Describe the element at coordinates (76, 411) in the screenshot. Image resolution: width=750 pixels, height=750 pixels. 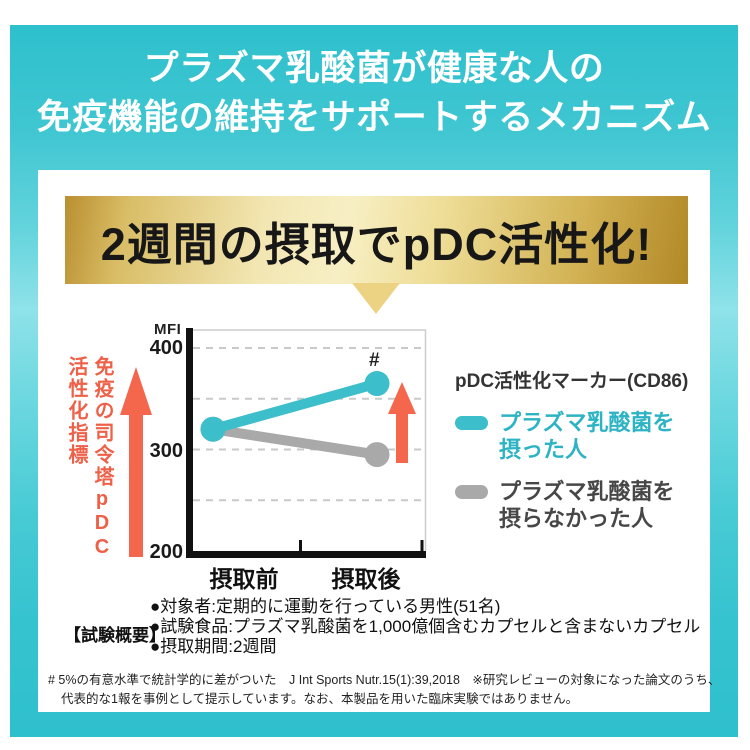
I see `y-axis-caption-left-column: 活性化指標` at that location.